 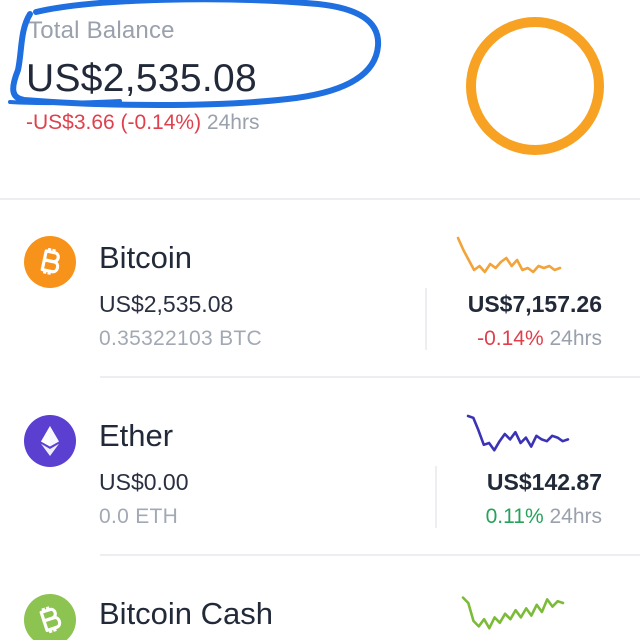 I want to click on asset-change-percent: -0.14%, so click(x=510, y=338).